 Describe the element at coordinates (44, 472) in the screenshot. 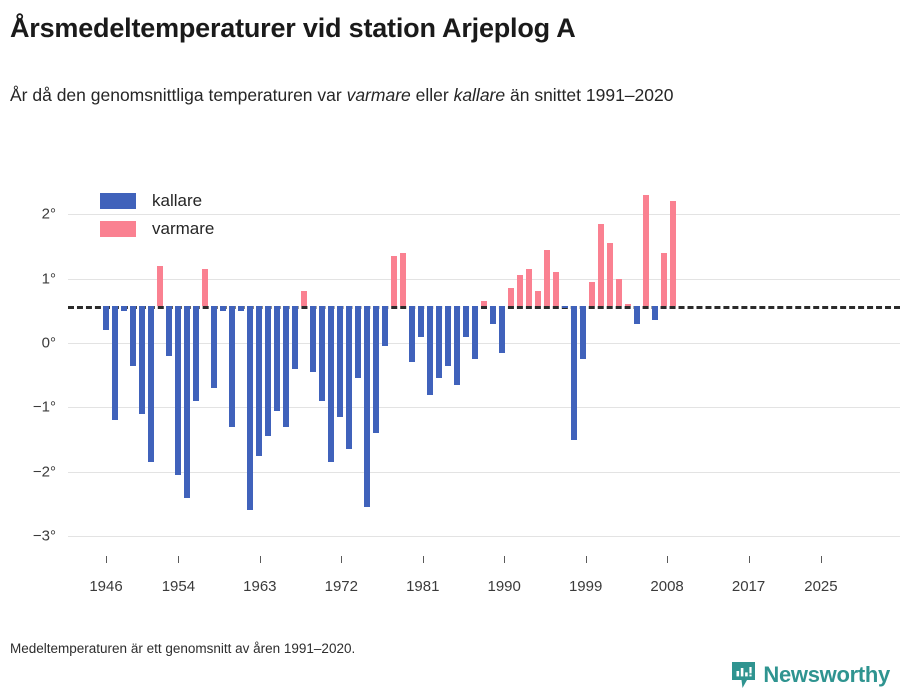

I see `y-axis-tick-label: −2°` at that location.